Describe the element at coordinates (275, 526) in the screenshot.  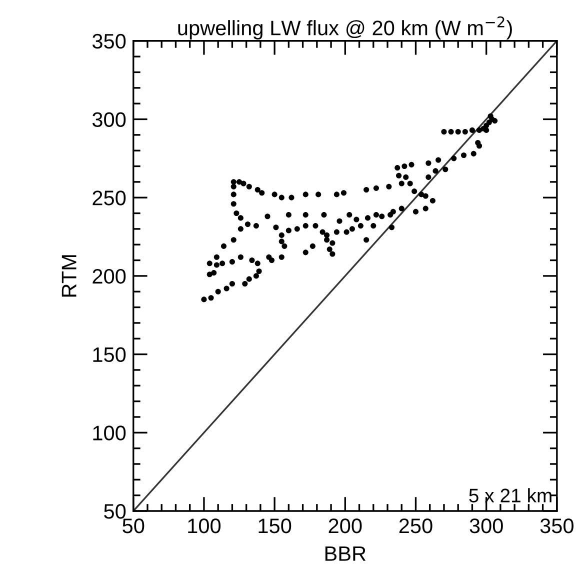
I see `x-tick-label: 150` at that location.